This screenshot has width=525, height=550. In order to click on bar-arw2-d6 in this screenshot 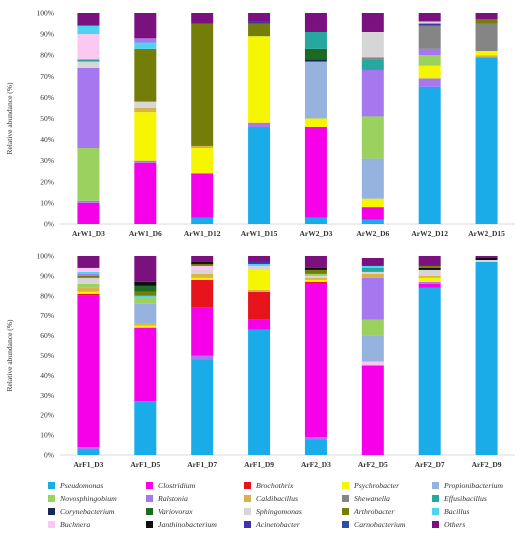, I will do `click(372, 118)`.